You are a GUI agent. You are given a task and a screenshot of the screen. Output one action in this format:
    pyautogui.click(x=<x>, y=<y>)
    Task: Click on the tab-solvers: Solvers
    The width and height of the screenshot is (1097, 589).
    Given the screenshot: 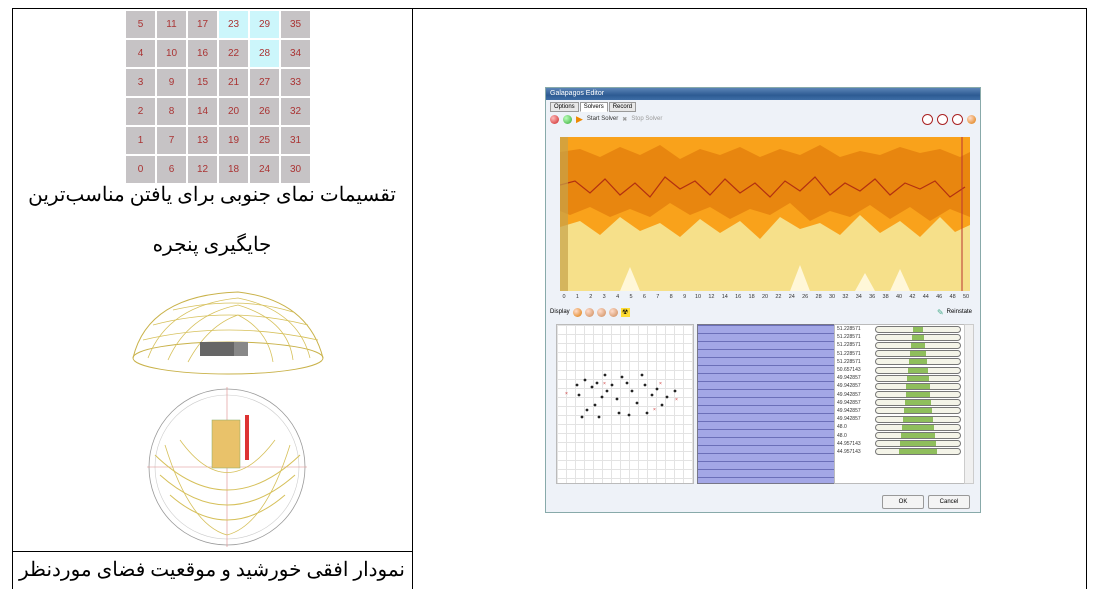 What is the action you would take?
    pyautogui.click(x=593, y=107)
    